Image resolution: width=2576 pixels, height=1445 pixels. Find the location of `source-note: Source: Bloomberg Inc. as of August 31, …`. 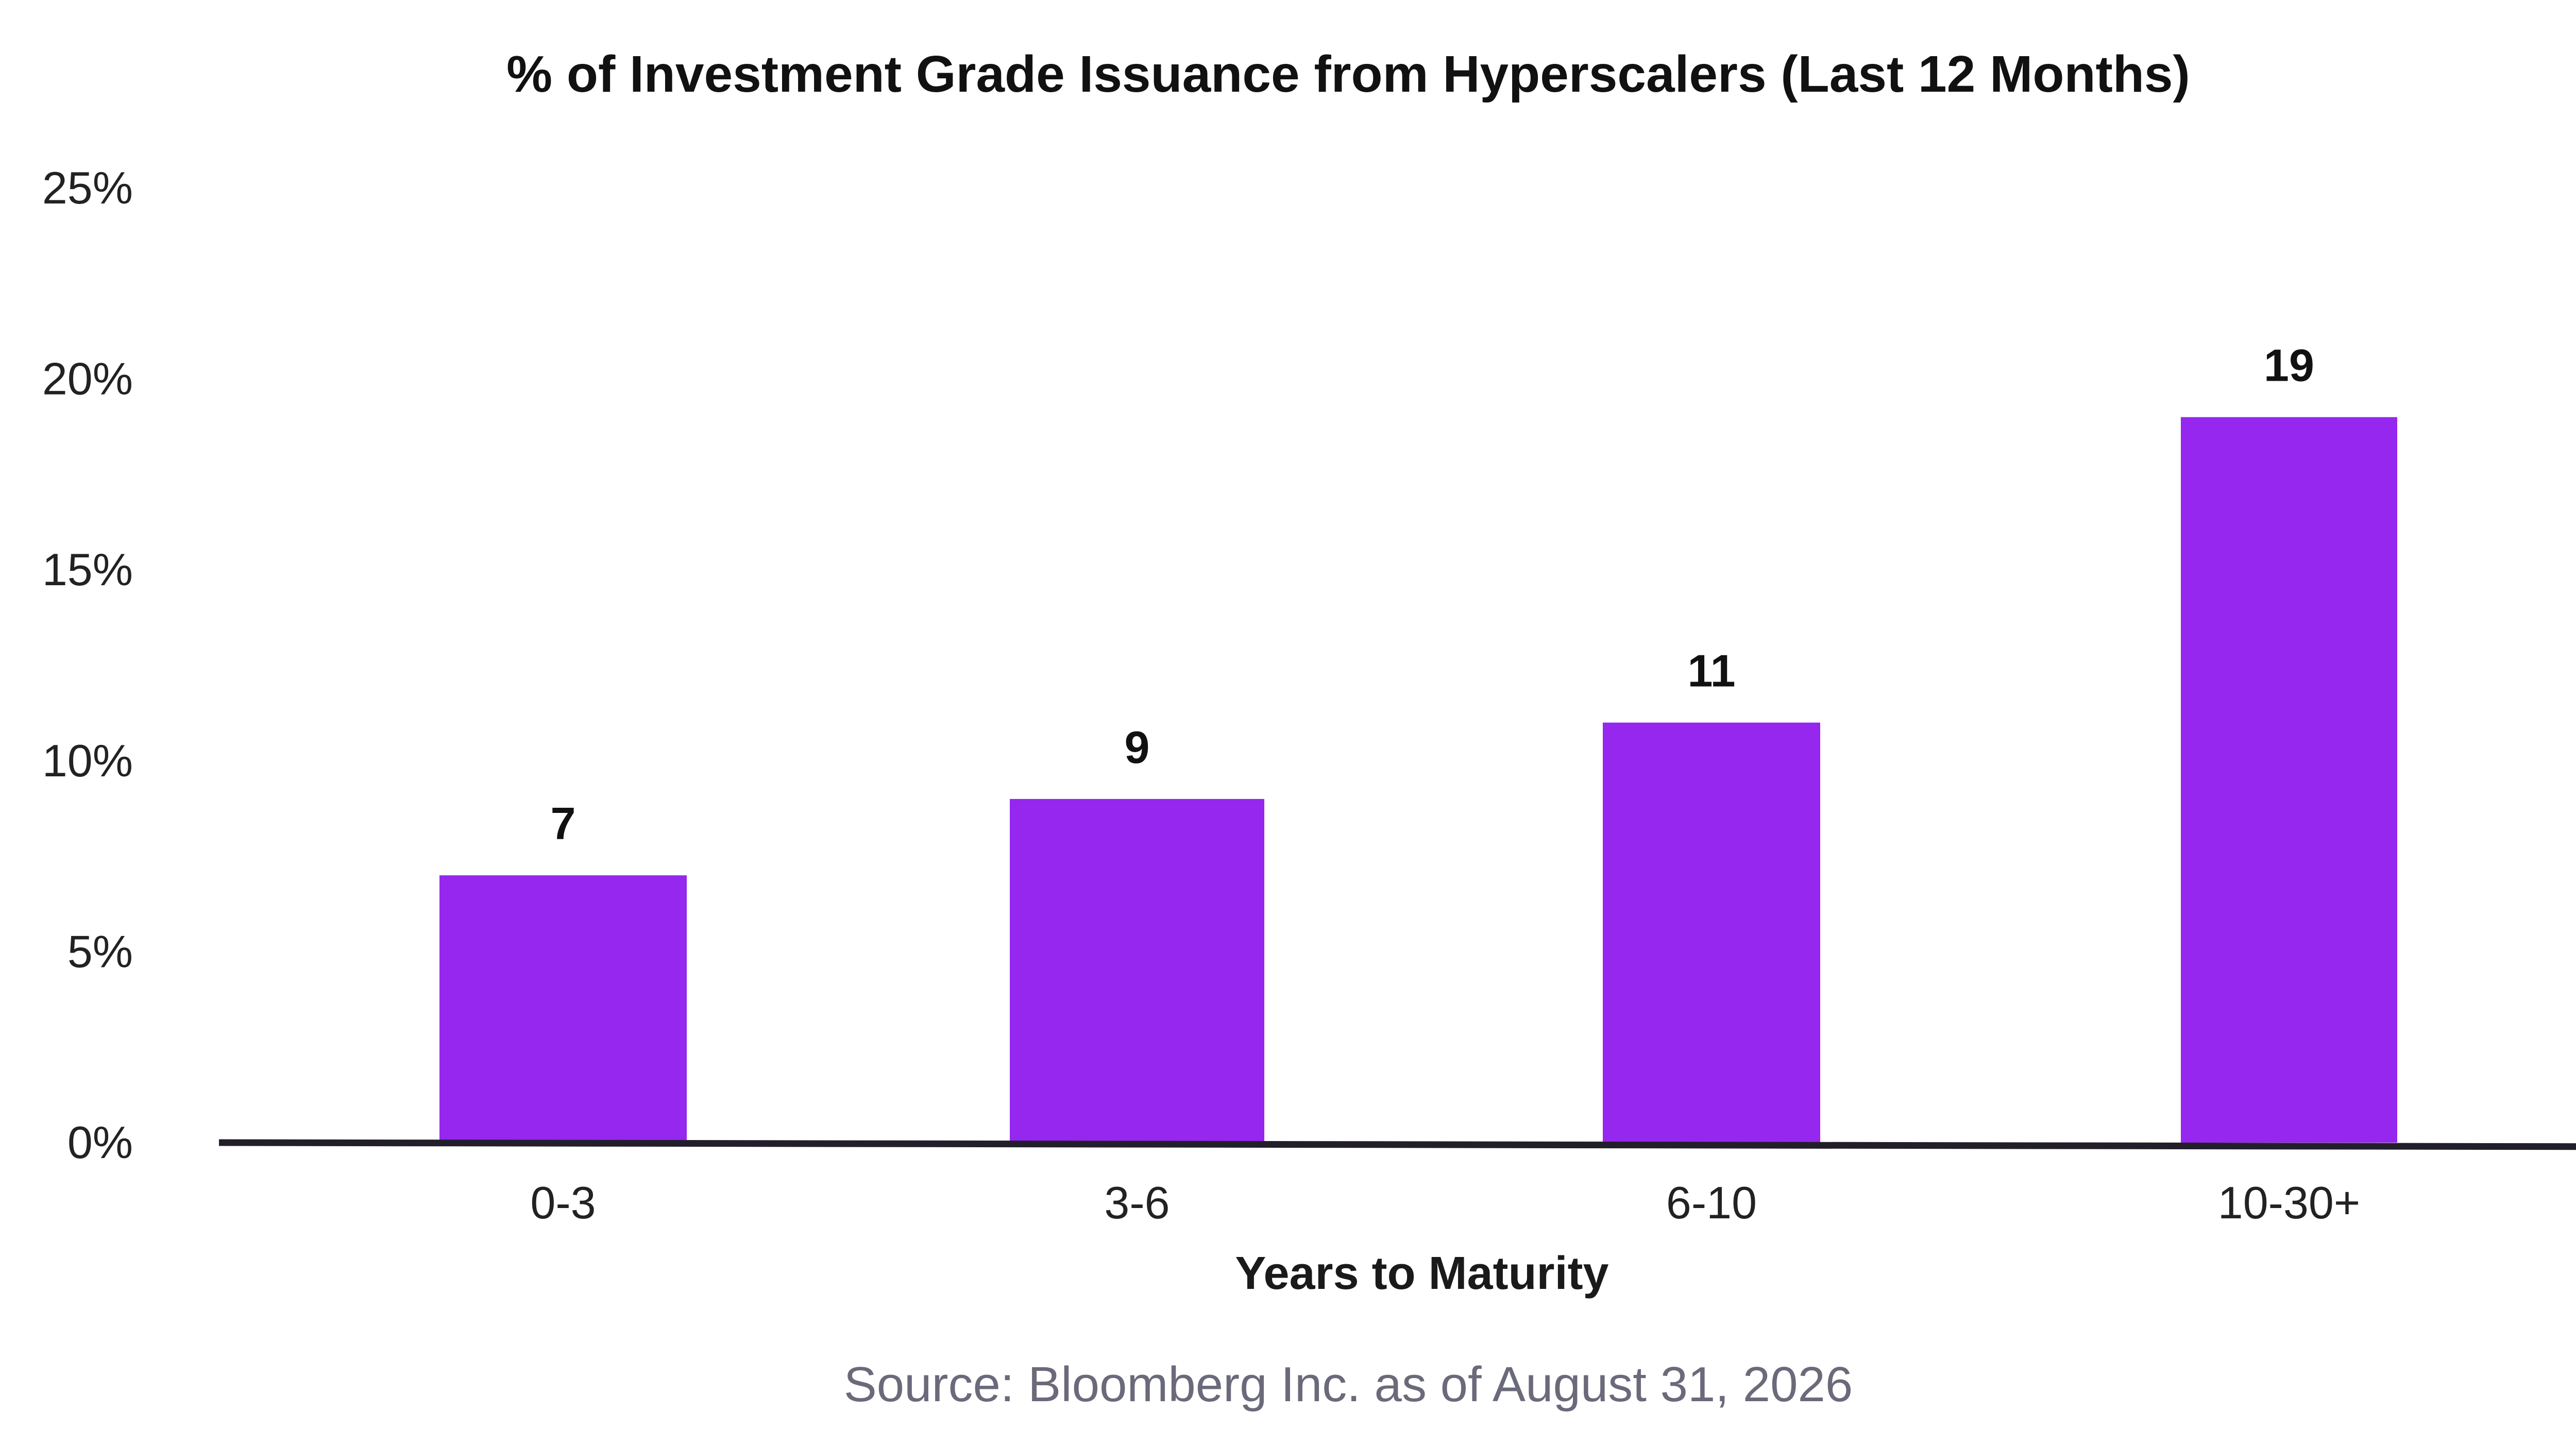

source-note: Source: Bloomberg Inc. as of August 31, … is located at coordinates (1348, 1384).